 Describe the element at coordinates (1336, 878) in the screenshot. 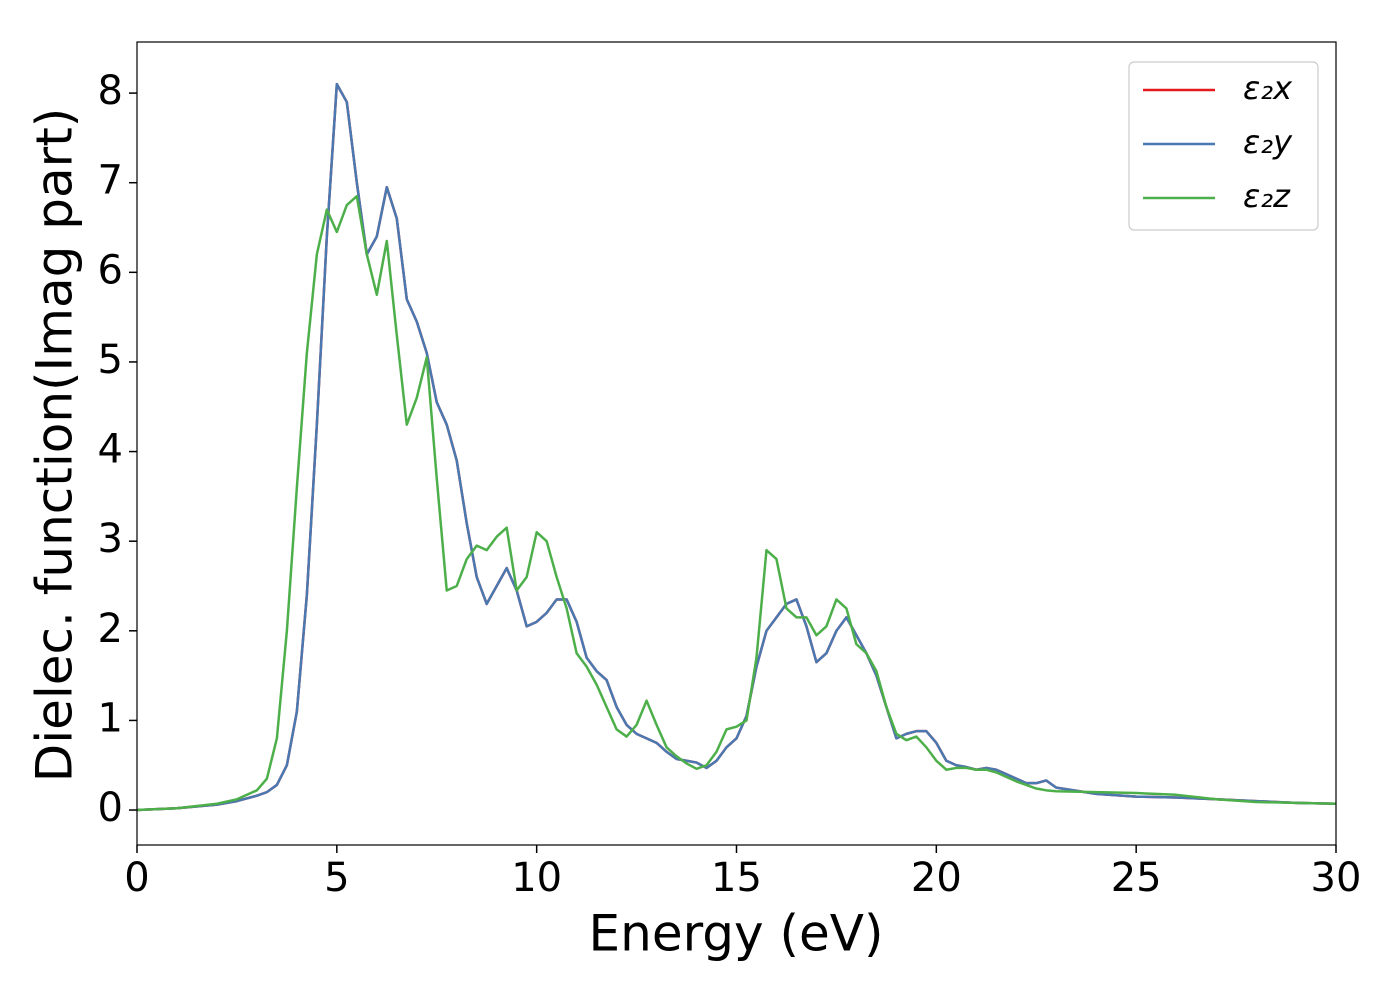

I see `x-tick-label: 30` at that location.